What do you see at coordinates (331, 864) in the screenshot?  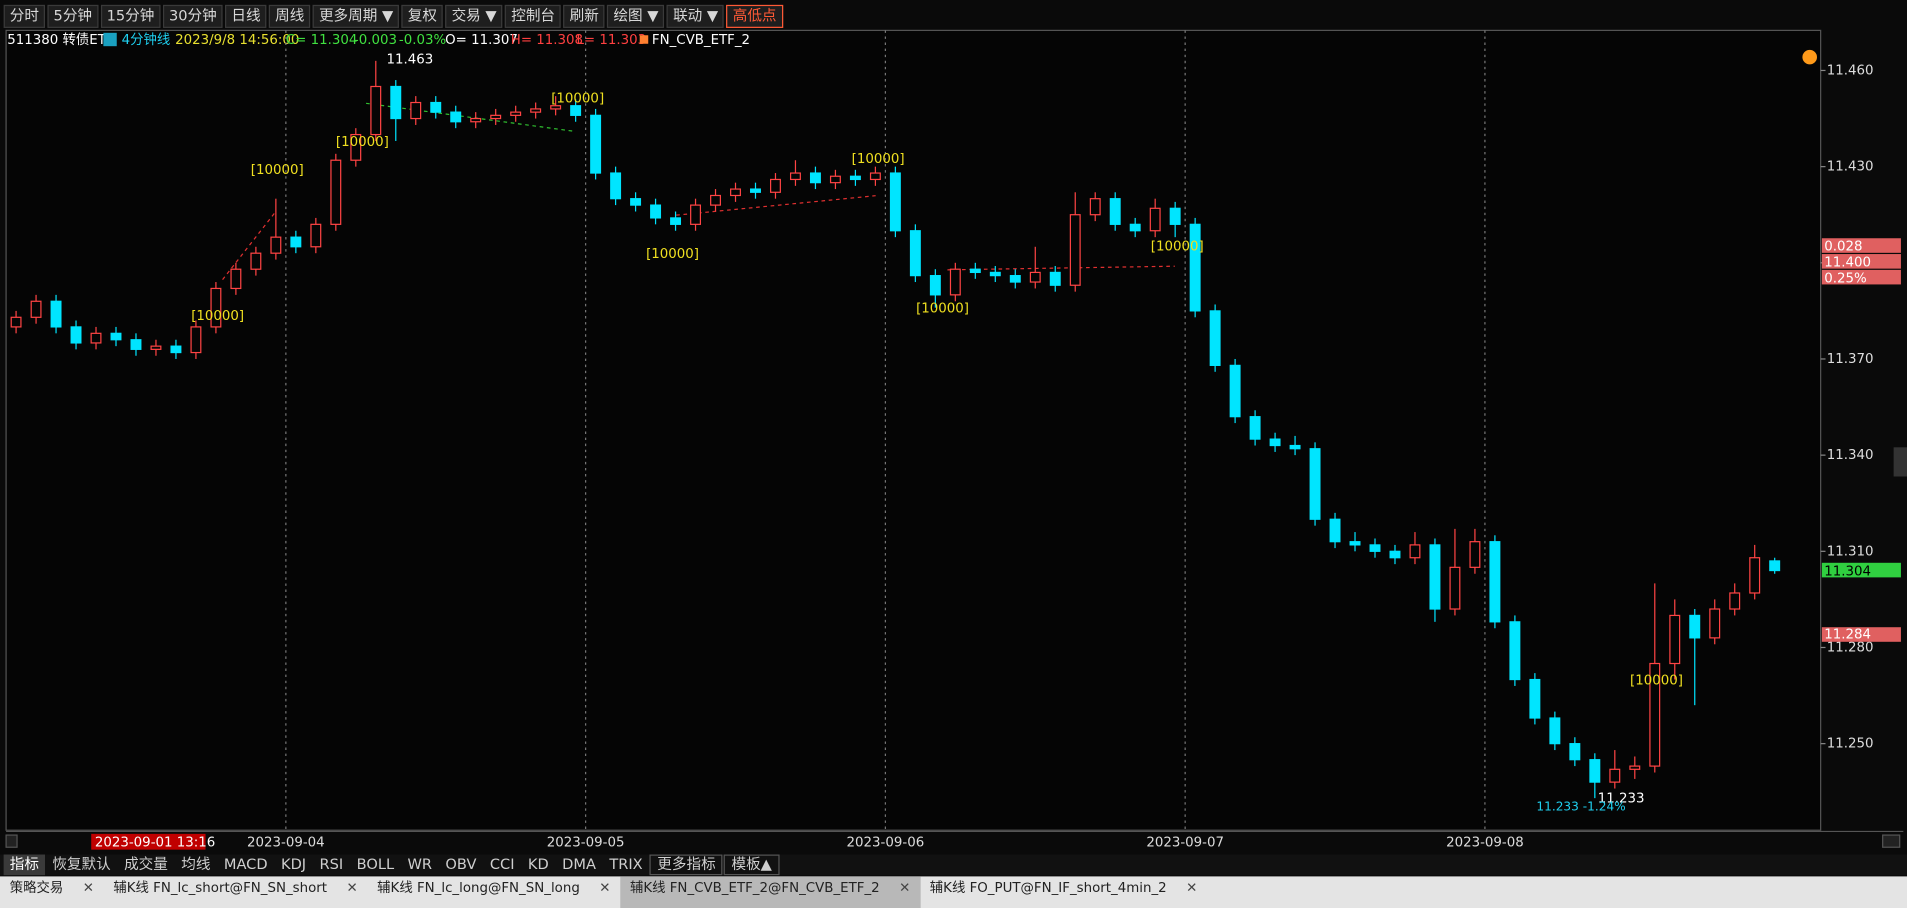 I see `indicator-tab: RSI` at bounding box center [331, 864].